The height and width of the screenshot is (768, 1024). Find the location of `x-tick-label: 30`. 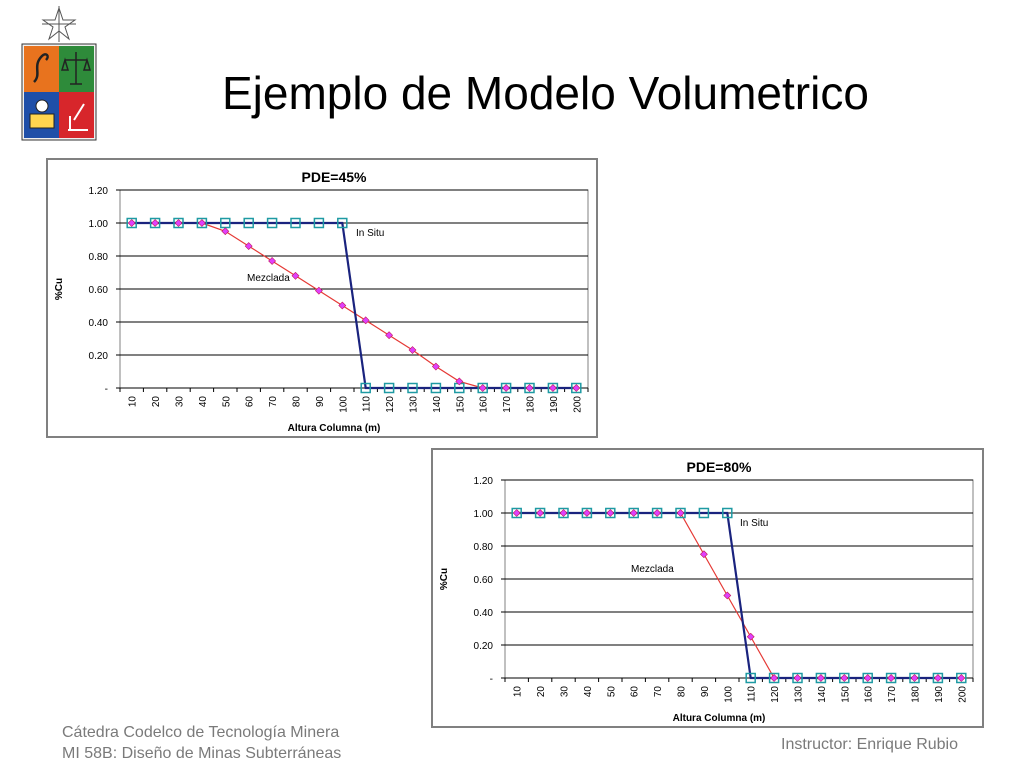

x-tick-label: 30 is located at coordinates (565, 692).